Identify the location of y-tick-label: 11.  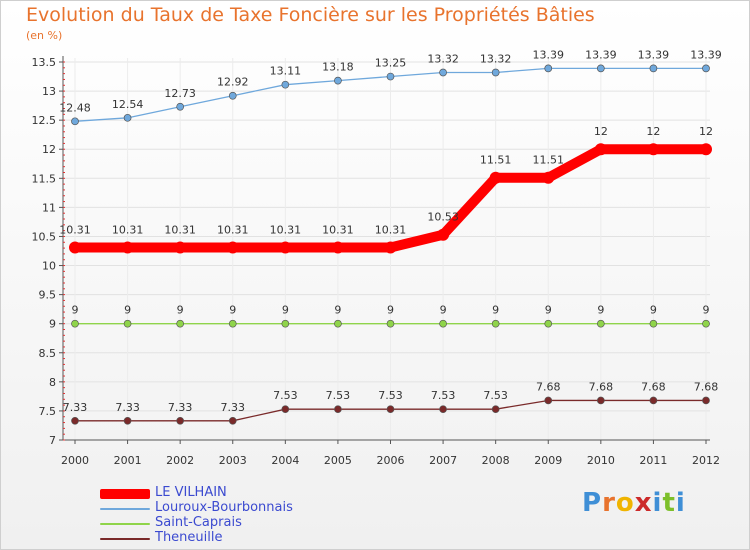
(49, 207).